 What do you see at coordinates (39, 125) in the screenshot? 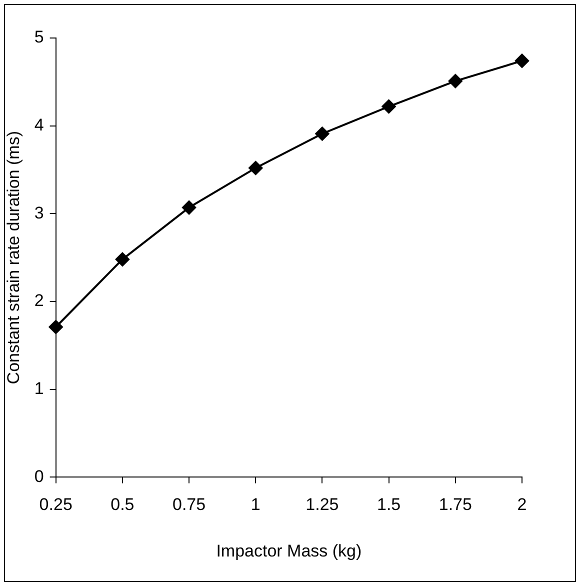
I see `y-tick-label: 4` at bounding box center [39, 125].